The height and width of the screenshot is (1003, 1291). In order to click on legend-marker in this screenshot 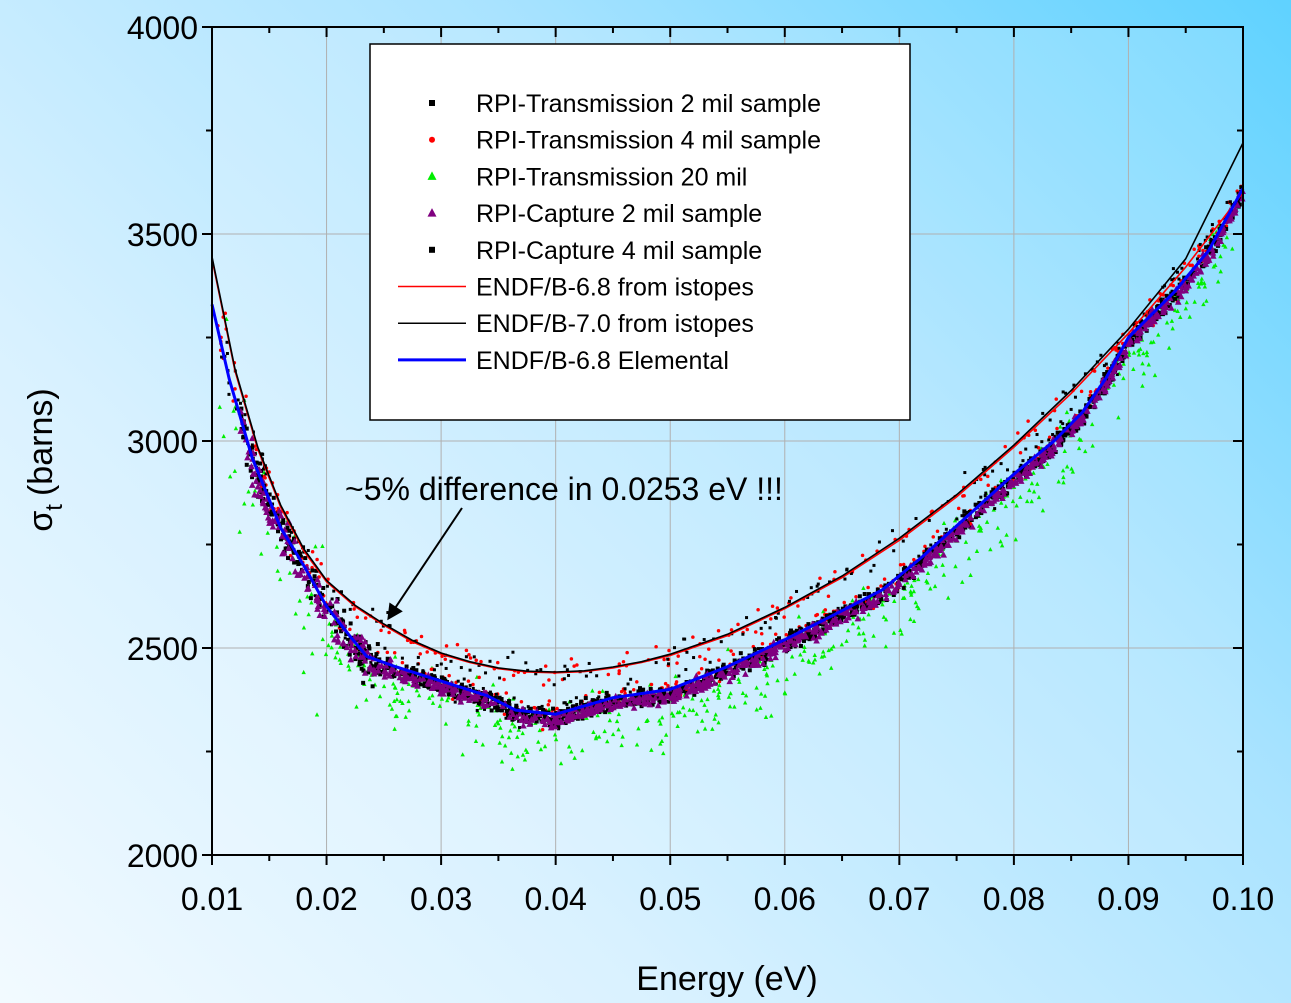, I will do `click(432, 103)`.